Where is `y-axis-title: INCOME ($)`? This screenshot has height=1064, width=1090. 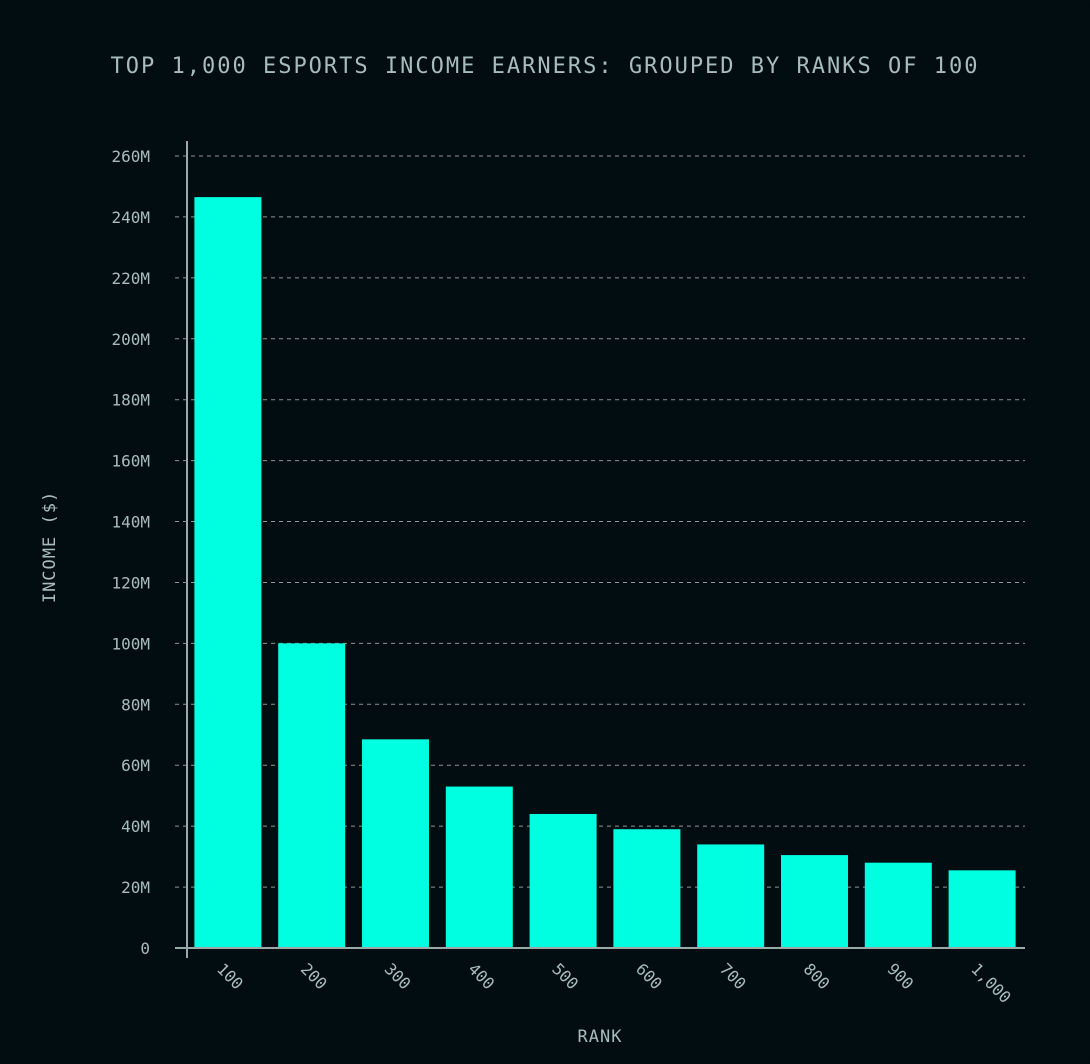
y-axis-title: INCOME ($) is located at coordinates (50, 547).